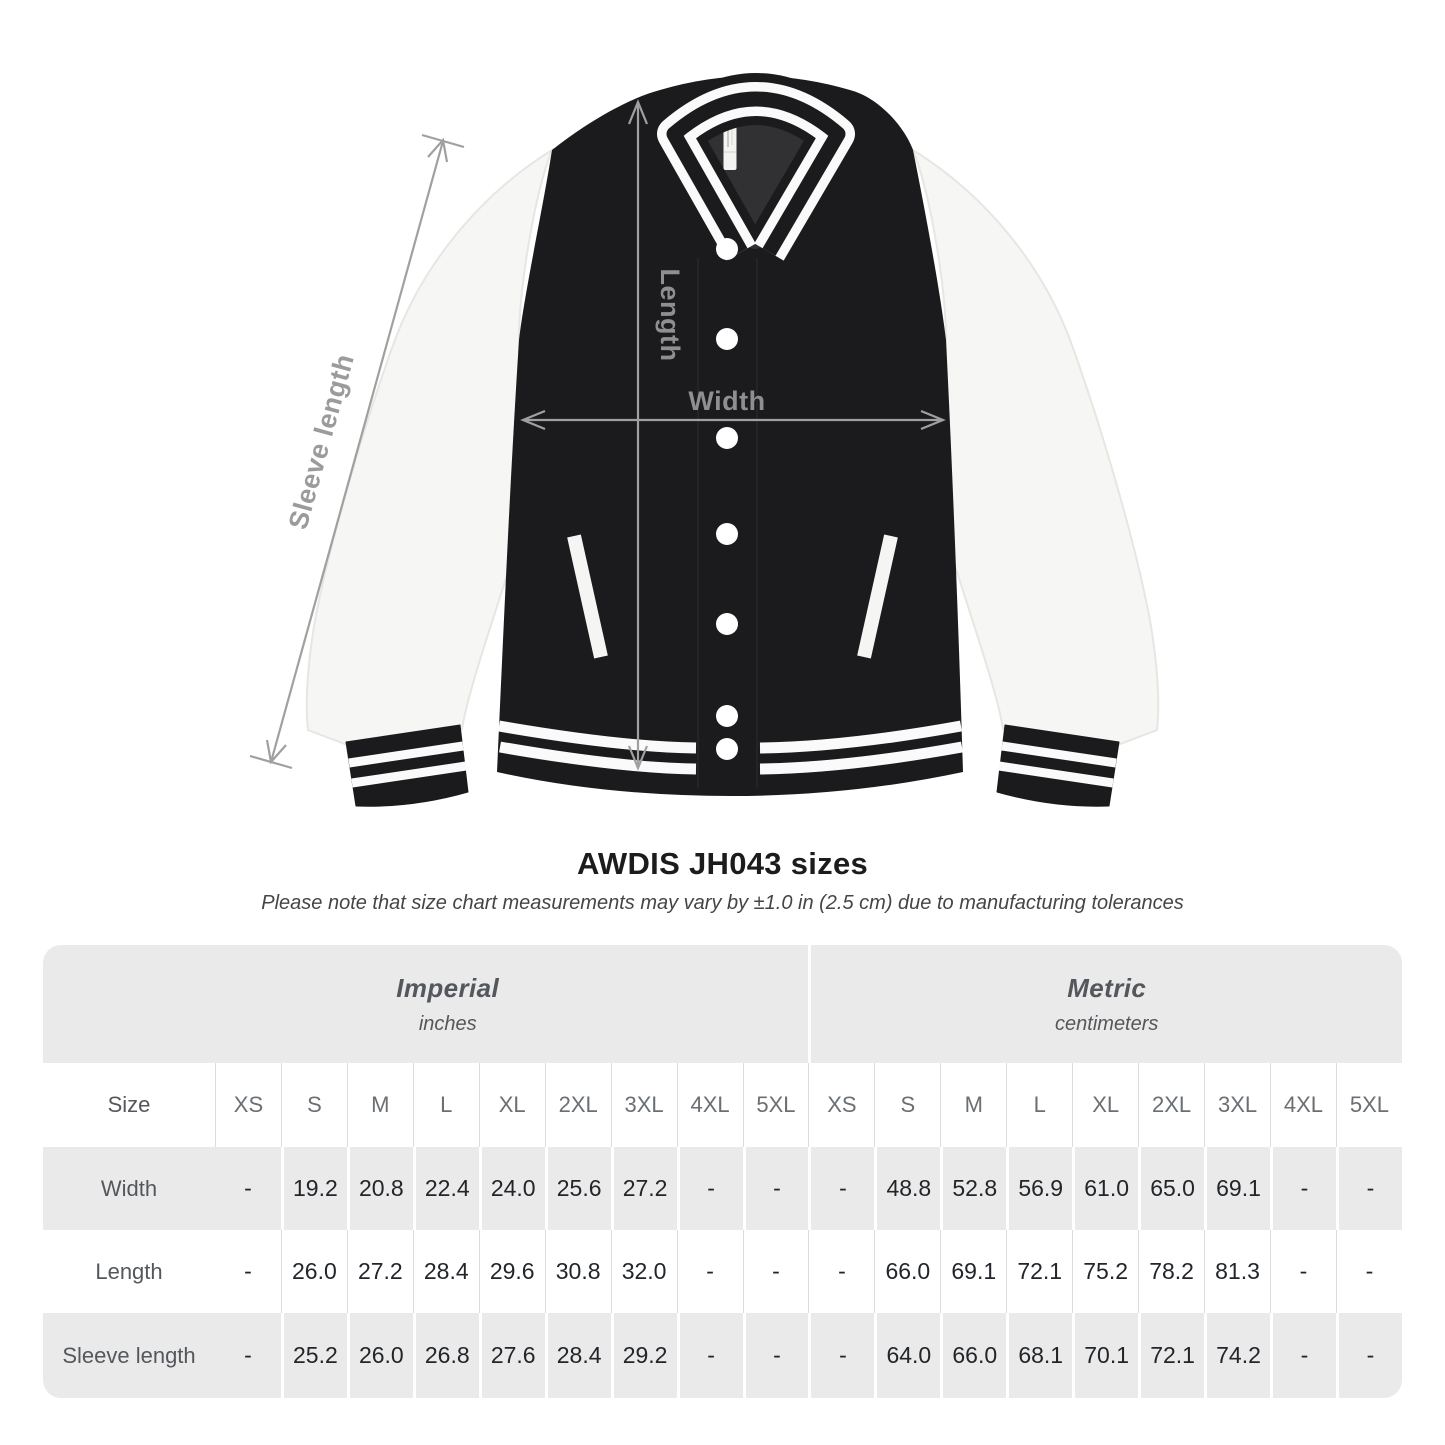  I want to click on row-label: Width, so click(129, 1188).